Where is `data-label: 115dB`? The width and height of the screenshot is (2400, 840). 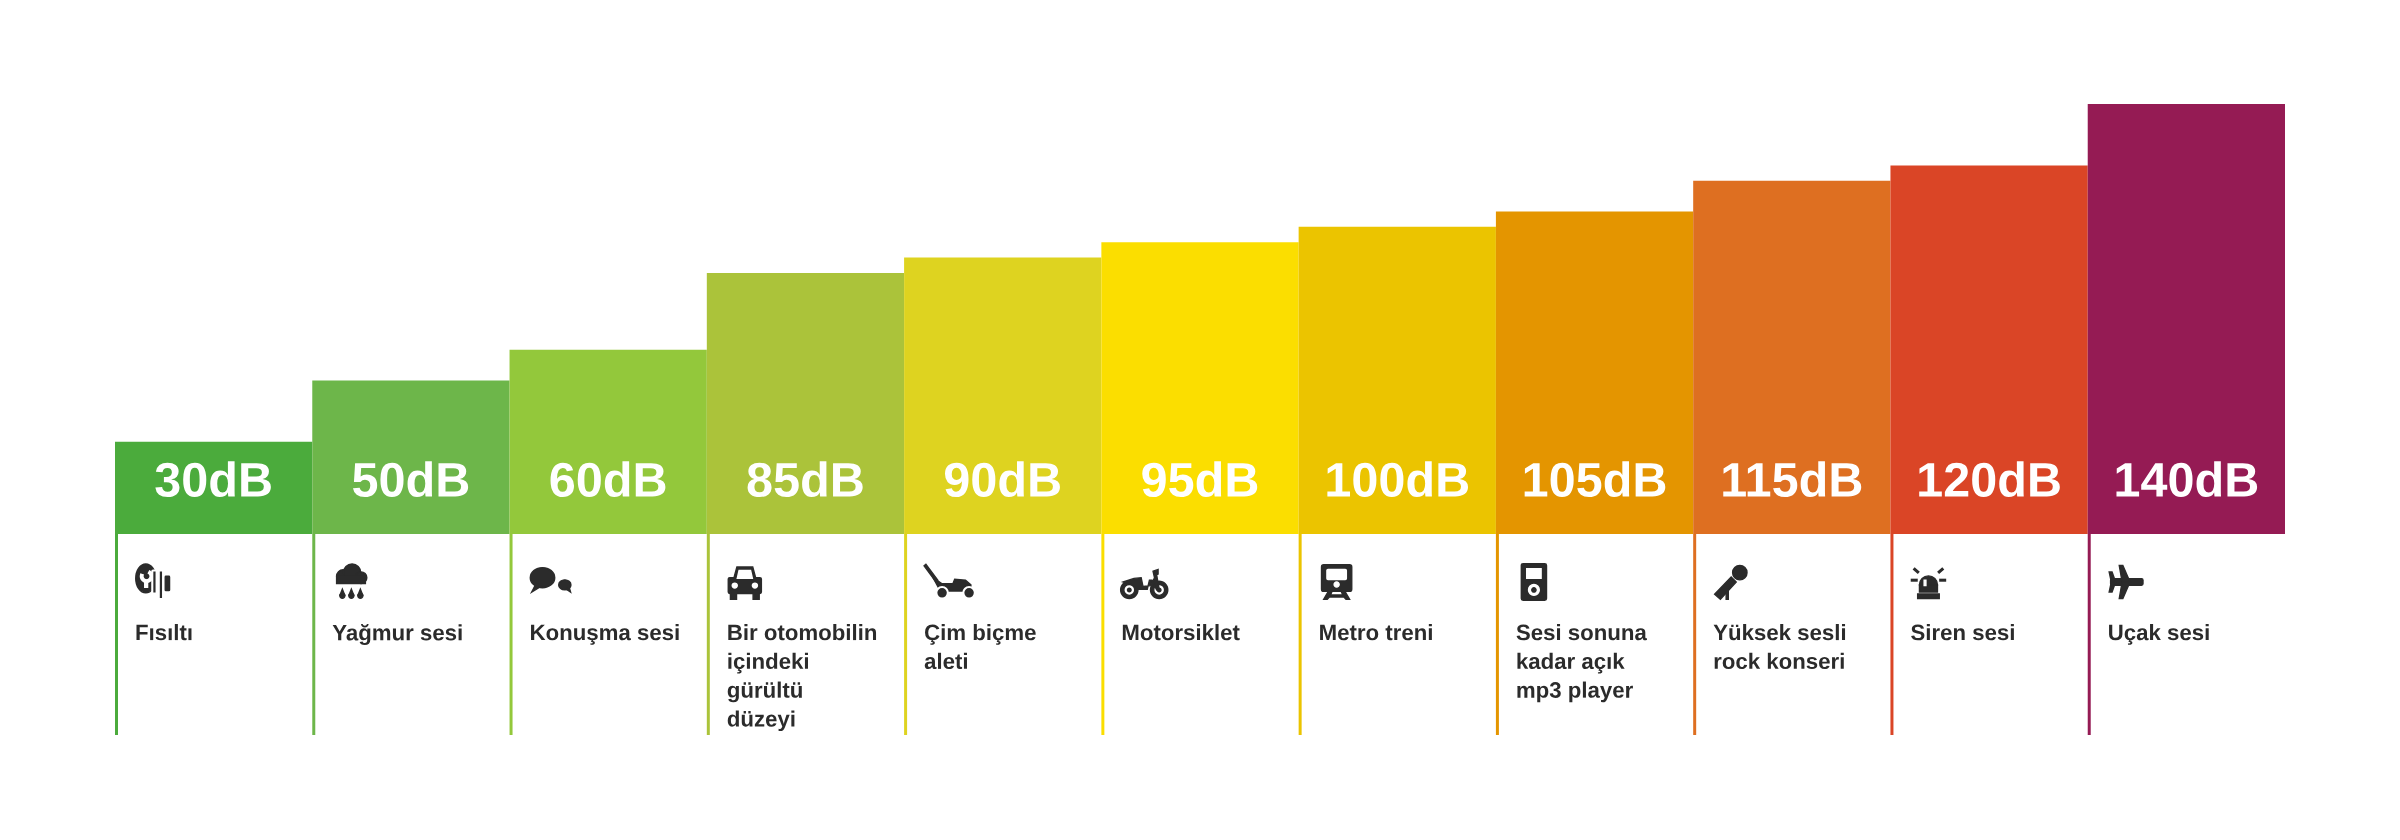
data-label: 115dB is located at coordinates (1792, 479).